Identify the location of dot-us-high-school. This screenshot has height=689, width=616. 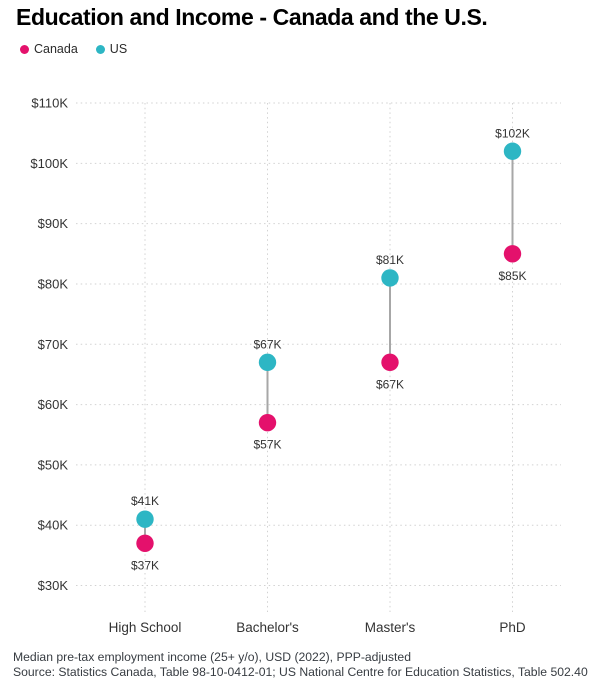
(145, 519).